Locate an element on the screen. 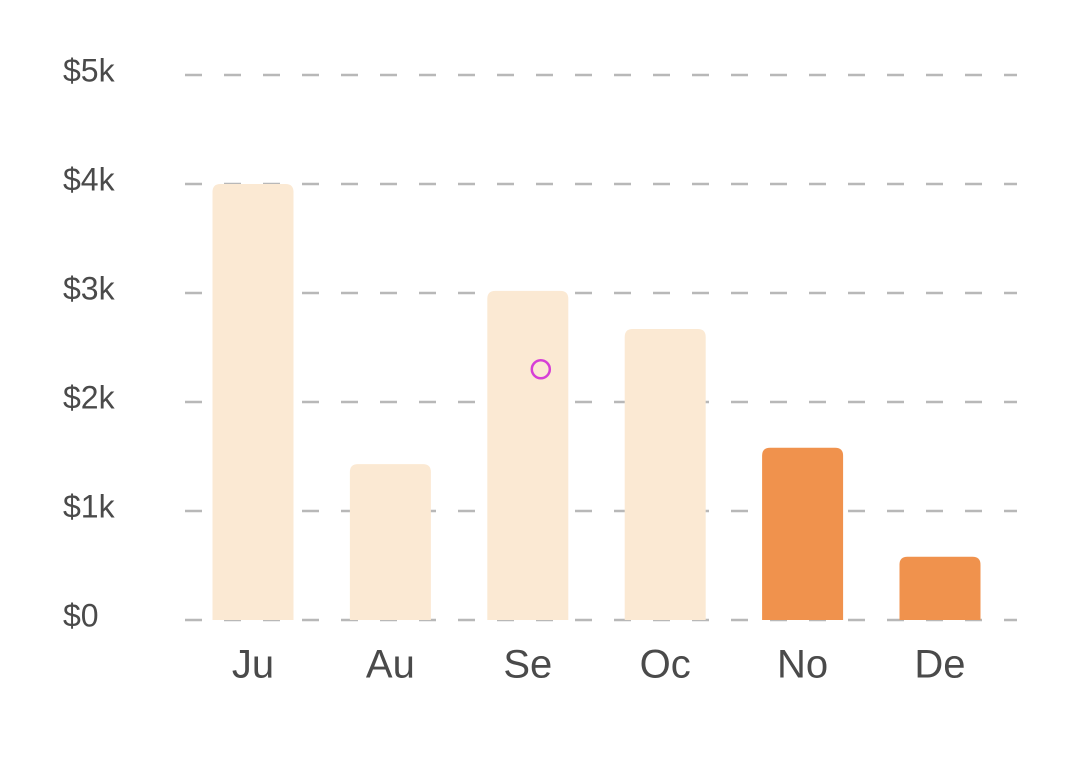 This screenshot has height=768, width=1084. x-axis-ticks: Ju Au Se Oc No De is located at coordinates (599, 665).